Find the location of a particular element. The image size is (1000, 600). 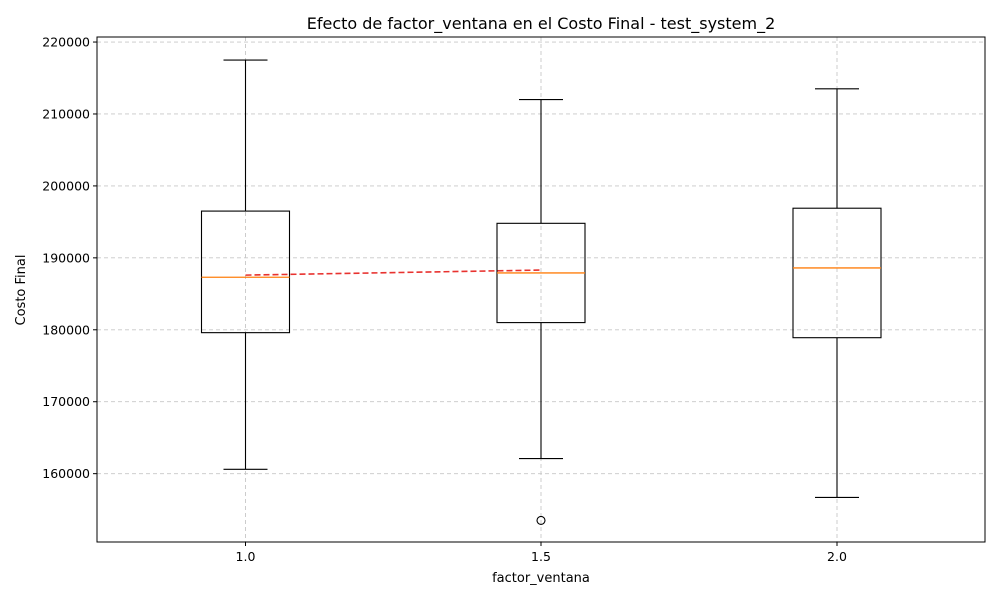

box-1.0 is located at coordinates (245, 264).